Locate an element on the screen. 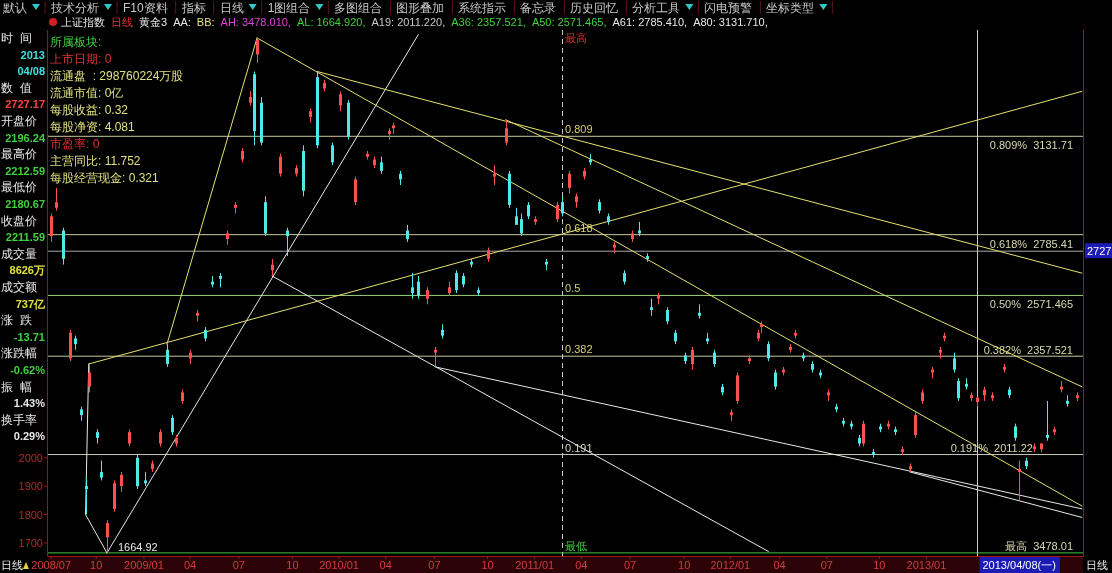 This screenshot has height=573, width=1112. info-line: 流通市值: 0亿 is located at coordinates (87, 93).